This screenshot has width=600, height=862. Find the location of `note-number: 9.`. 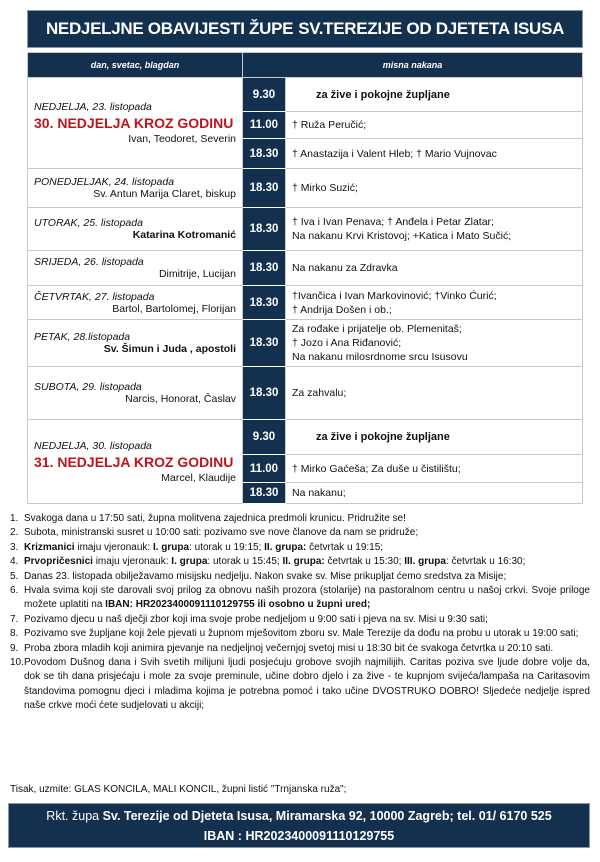

note-number: 9. is located at coordinates (14, 648).